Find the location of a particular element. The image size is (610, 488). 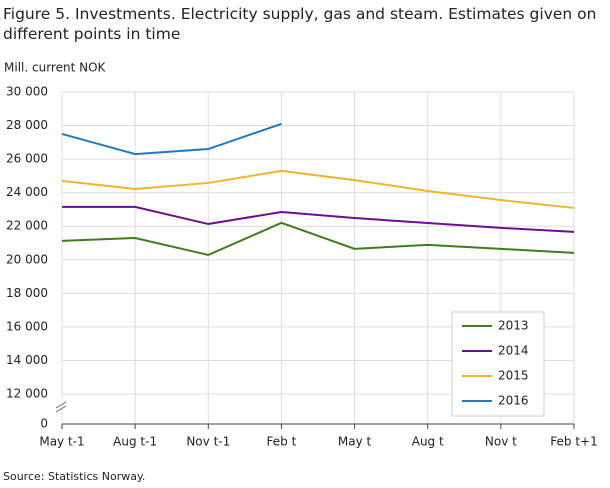

y-tick-label: 0 is located at coordinates (44, 424).